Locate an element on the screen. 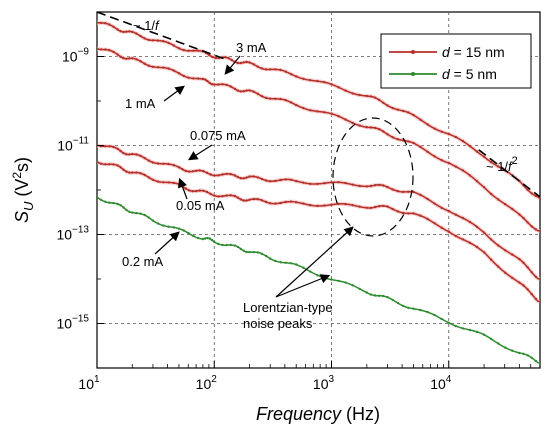  annotation-lorentzian-line2: noise peaks is located at coordinates (278, 323).